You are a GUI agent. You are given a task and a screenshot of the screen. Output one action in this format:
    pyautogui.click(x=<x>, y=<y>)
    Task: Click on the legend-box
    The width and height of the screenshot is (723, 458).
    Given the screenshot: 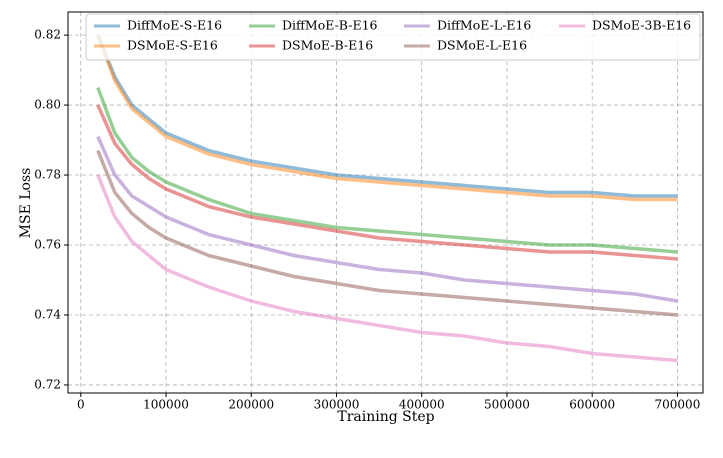 What is the action you would take?
    pyautogui.click(x=393, y=37)
    